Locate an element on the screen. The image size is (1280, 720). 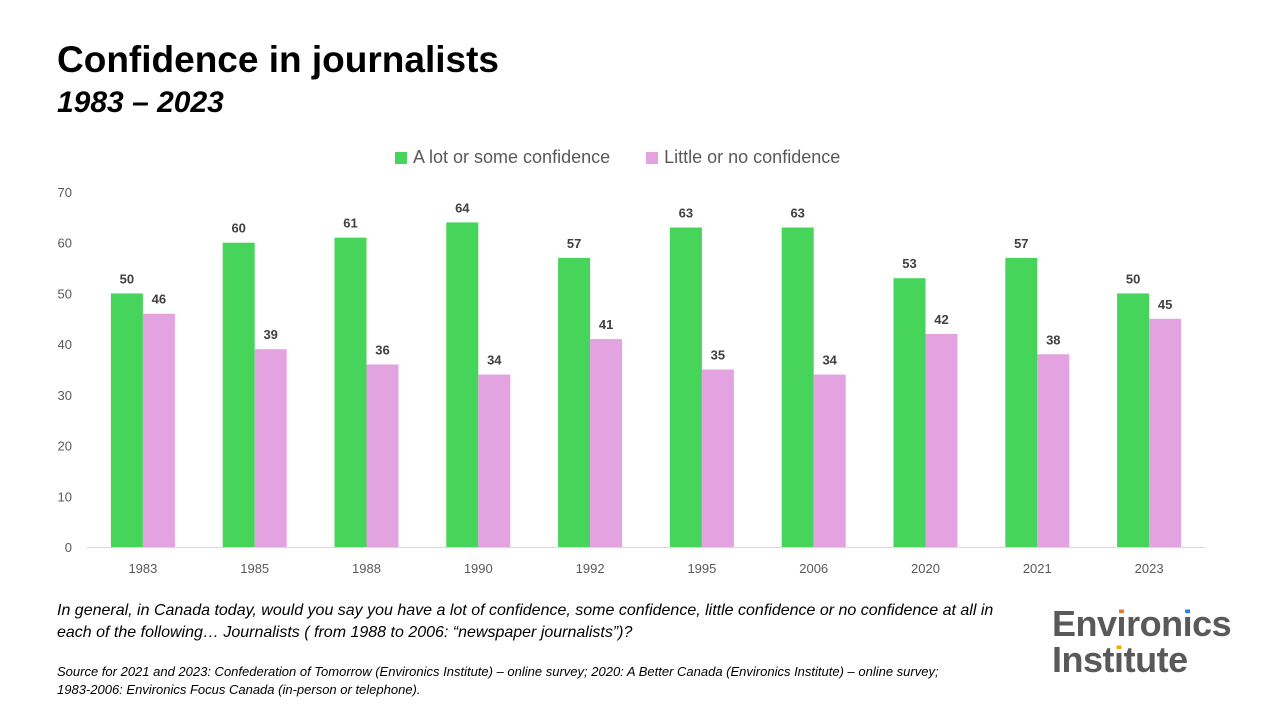
y-tick-label: 30 is located at coordinates (65, 395).